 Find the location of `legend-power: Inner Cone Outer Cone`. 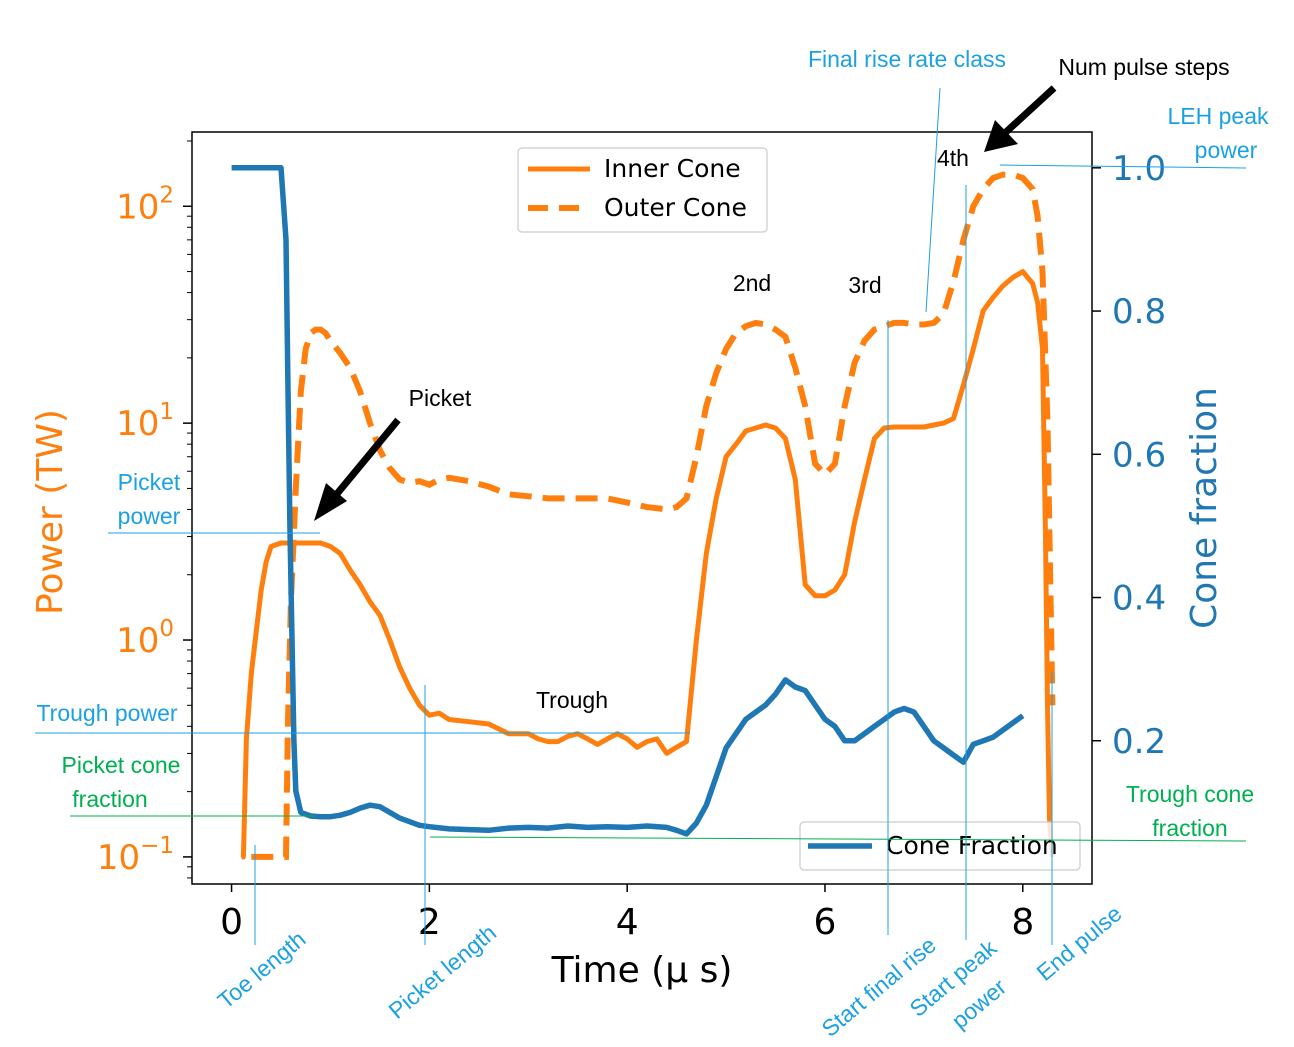

legend-power: Inner Cone Outer Cone is located at coordinates (642, 190).